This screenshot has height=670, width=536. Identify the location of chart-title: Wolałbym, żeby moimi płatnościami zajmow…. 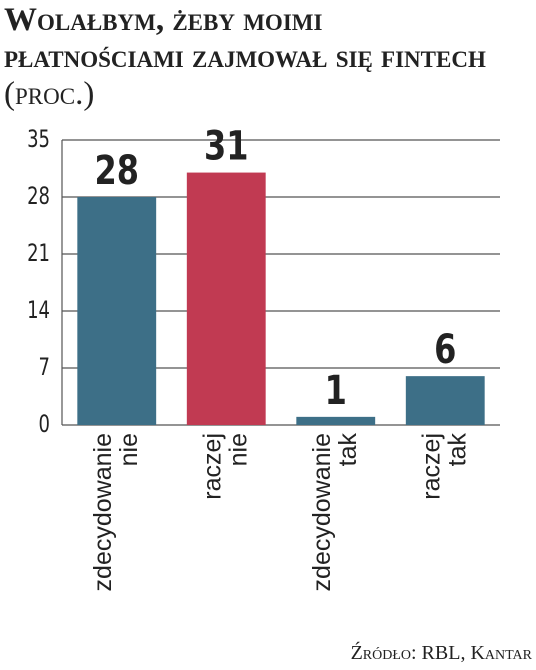
(245, 38).